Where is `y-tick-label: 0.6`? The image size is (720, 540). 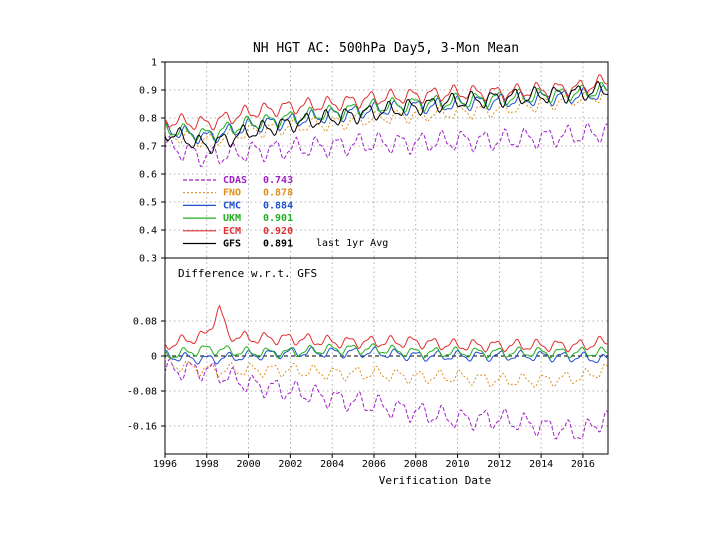
y-tick-label: 0.6 is located at coordinates (148, 175).